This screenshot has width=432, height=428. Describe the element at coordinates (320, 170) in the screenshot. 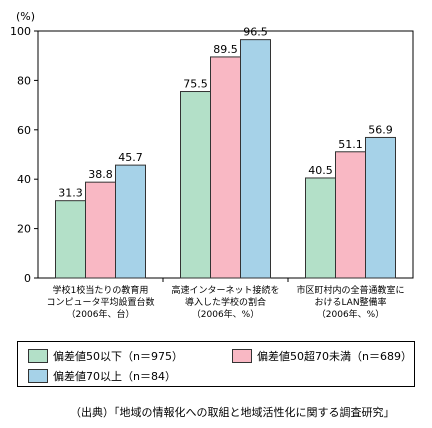

I see `bar-value-label: 40.5` at that location.